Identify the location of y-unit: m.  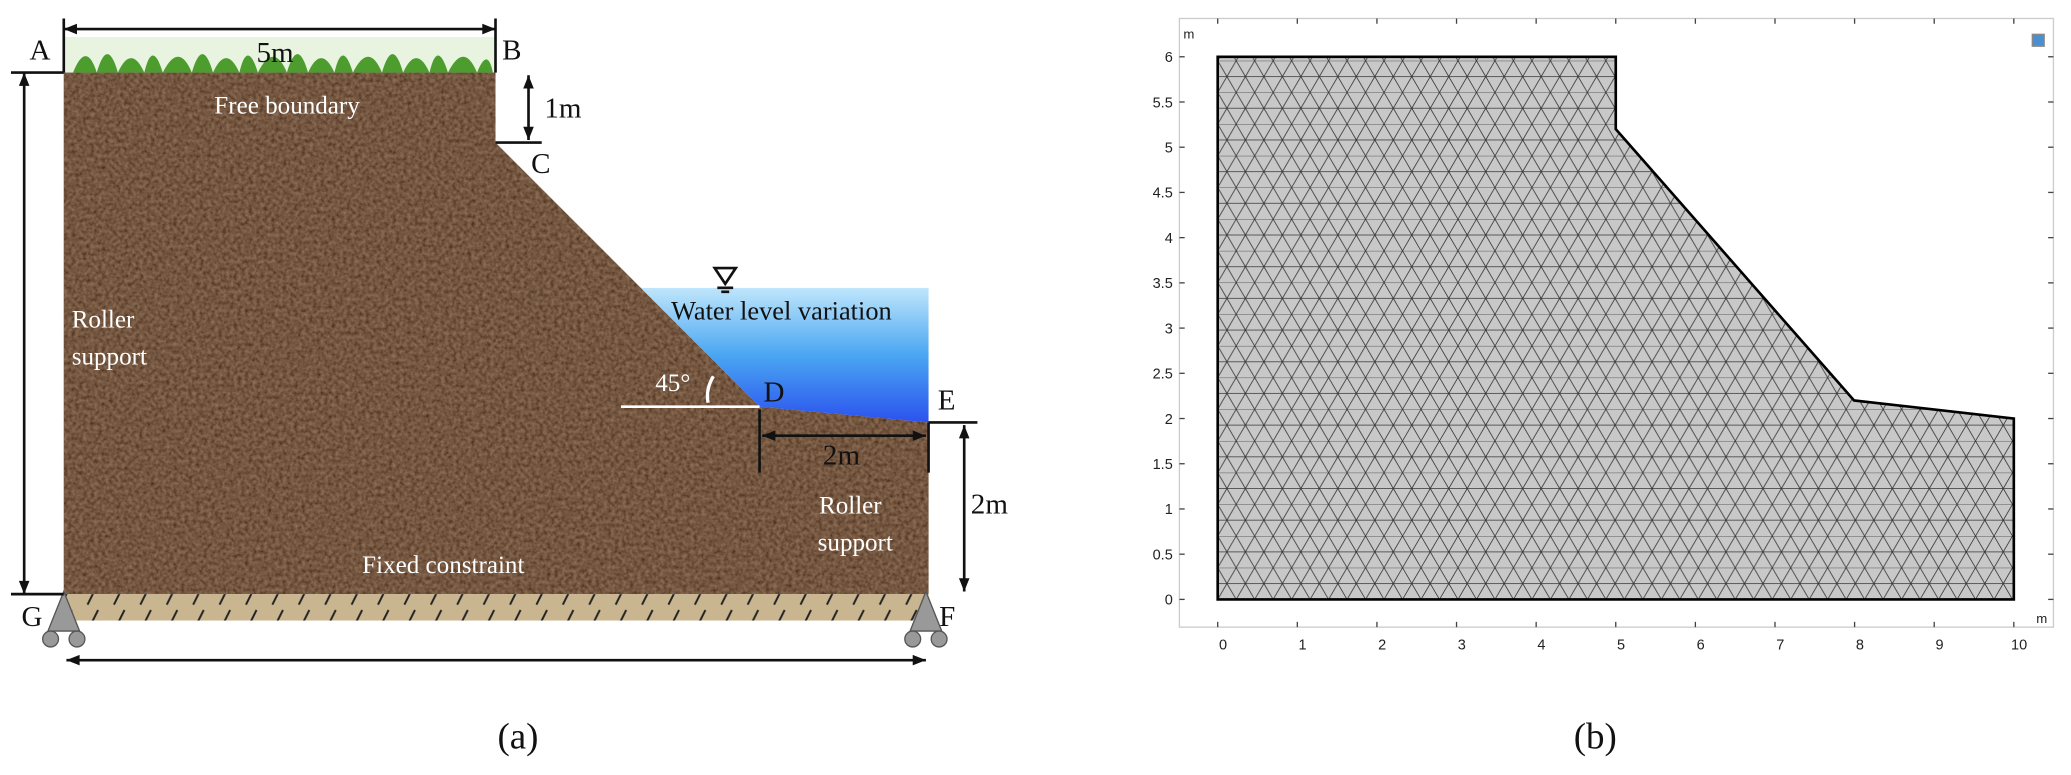
(1188, 33).